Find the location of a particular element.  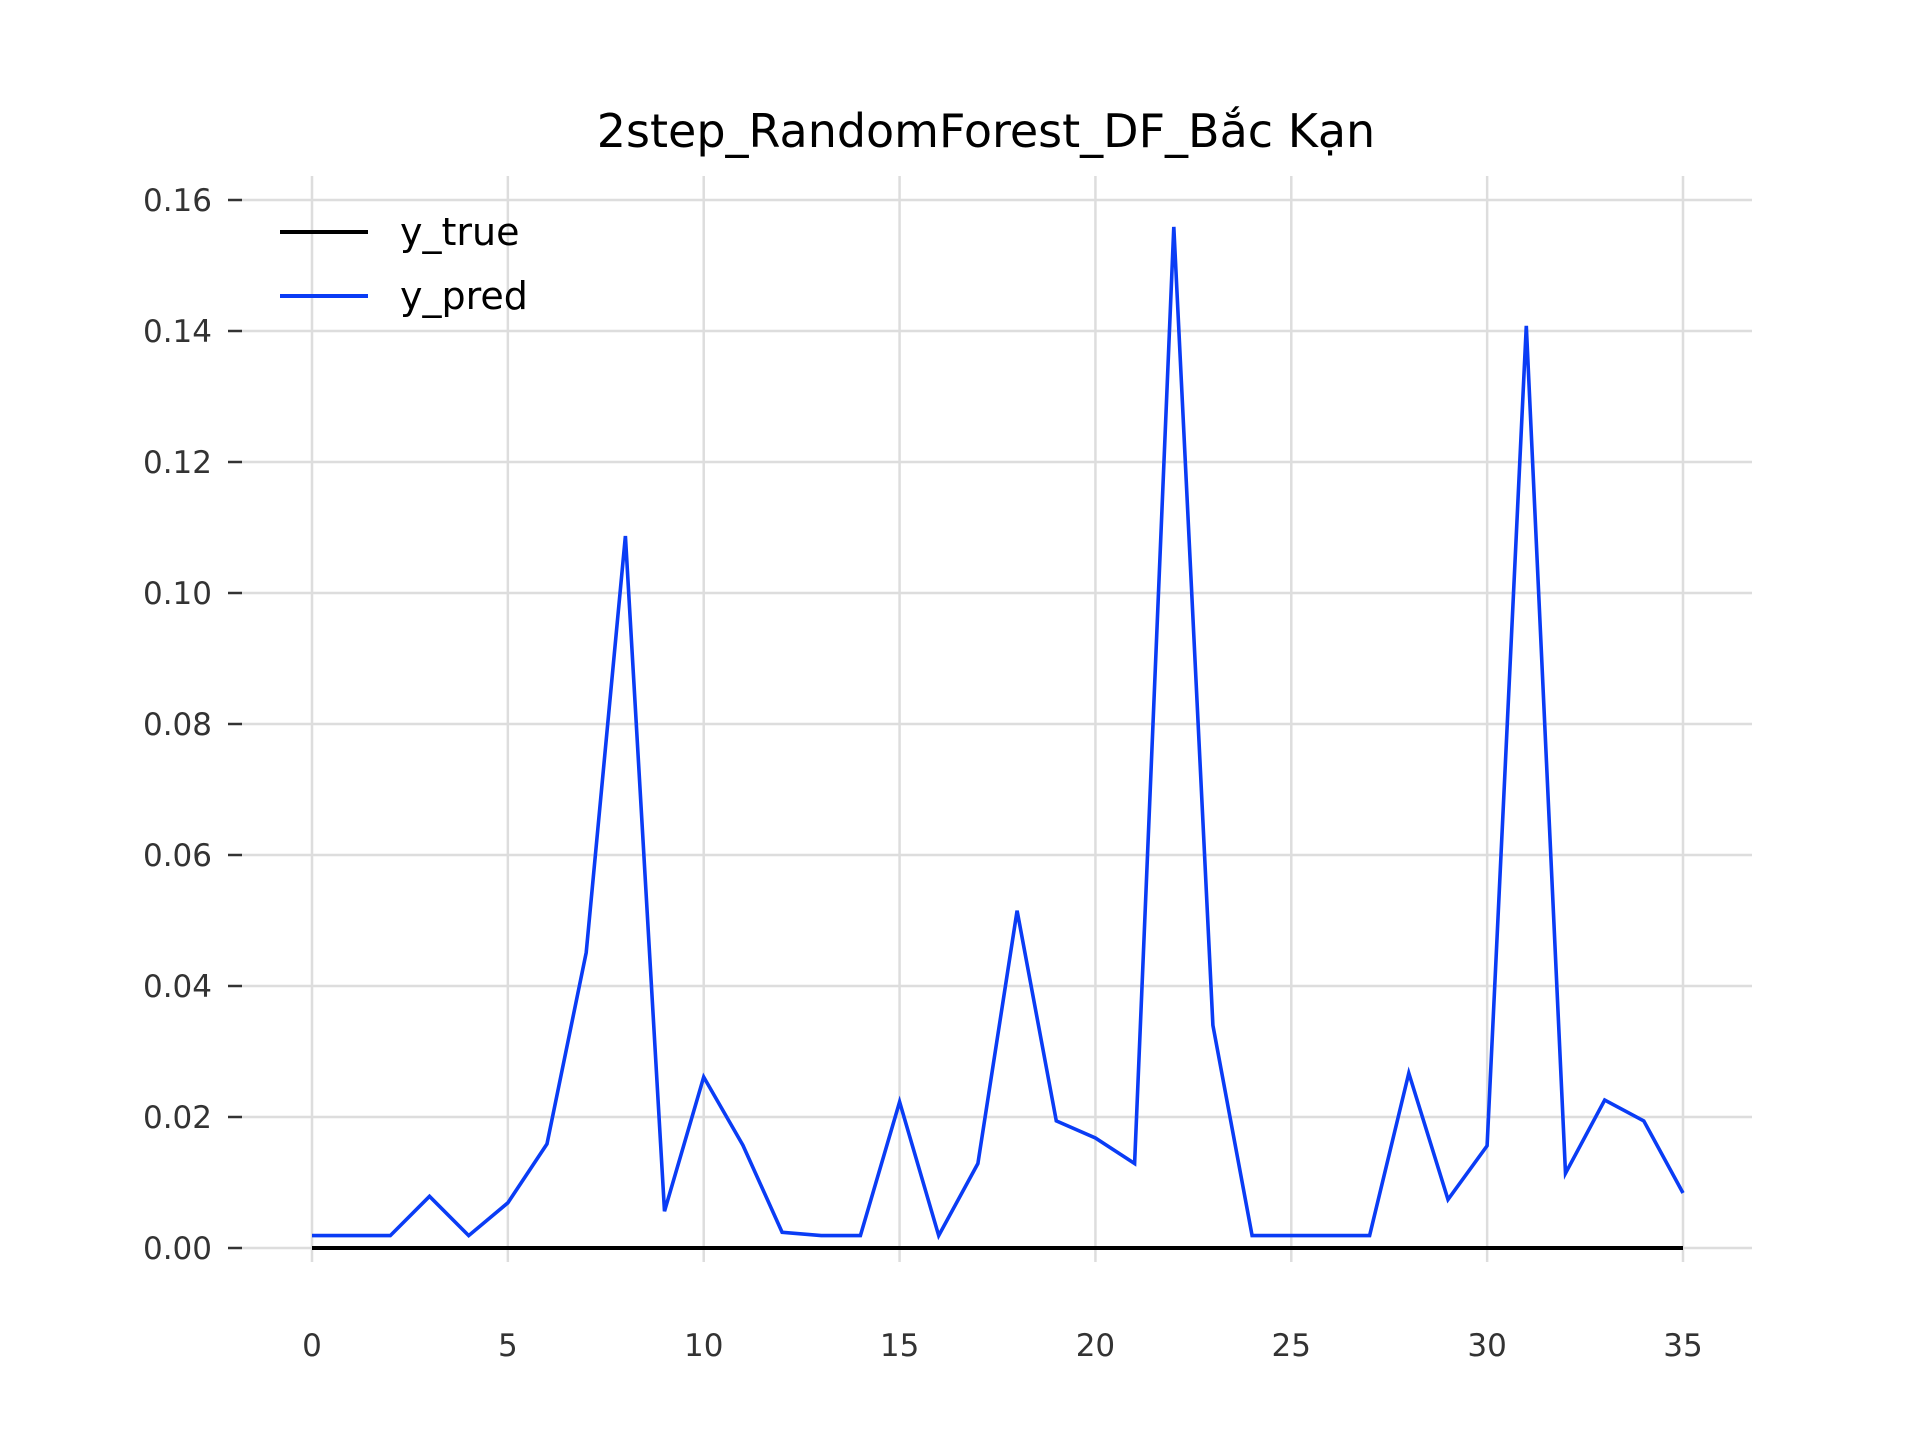

y-tick-label: 0.04 is located at coordinates (177, 987).